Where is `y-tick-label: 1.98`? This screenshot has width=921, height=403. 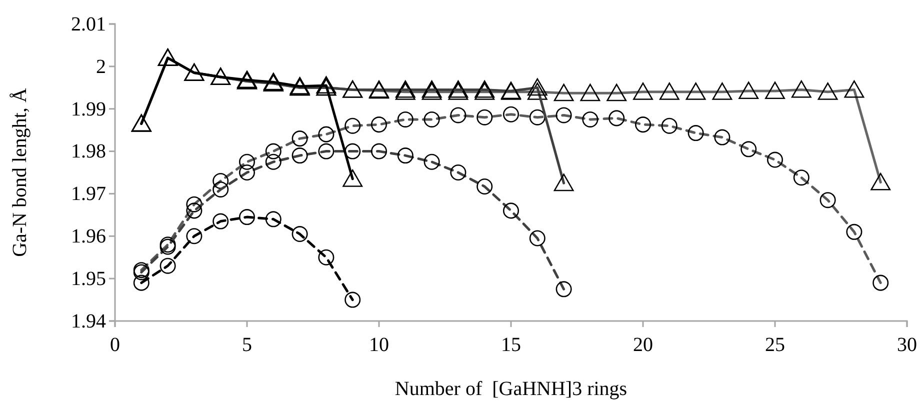 y-tick-label: 1.98 is located at coordinates (88, 151).